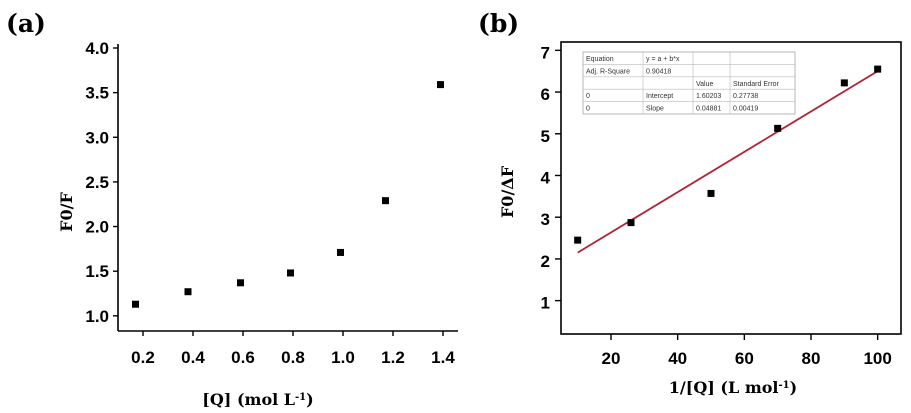  What do you see at coordinates (658, 71) in the screenshot?
I see `fit-table-cell: 0.90418` at bounding box center [658, 71].